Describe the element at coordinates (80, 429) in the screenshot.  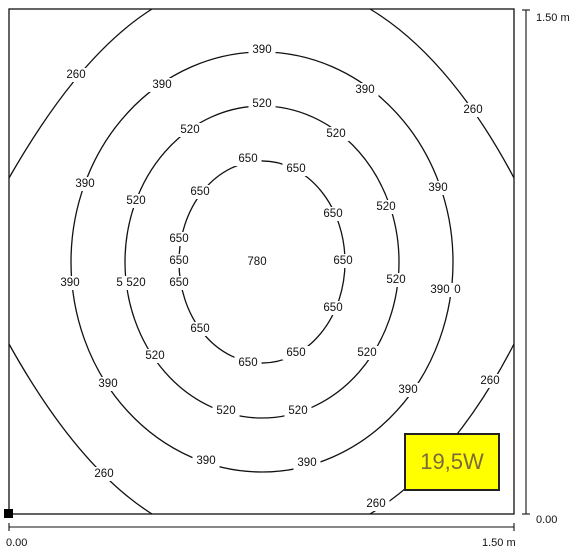
I see `contour-260-bottom-left` at that location.